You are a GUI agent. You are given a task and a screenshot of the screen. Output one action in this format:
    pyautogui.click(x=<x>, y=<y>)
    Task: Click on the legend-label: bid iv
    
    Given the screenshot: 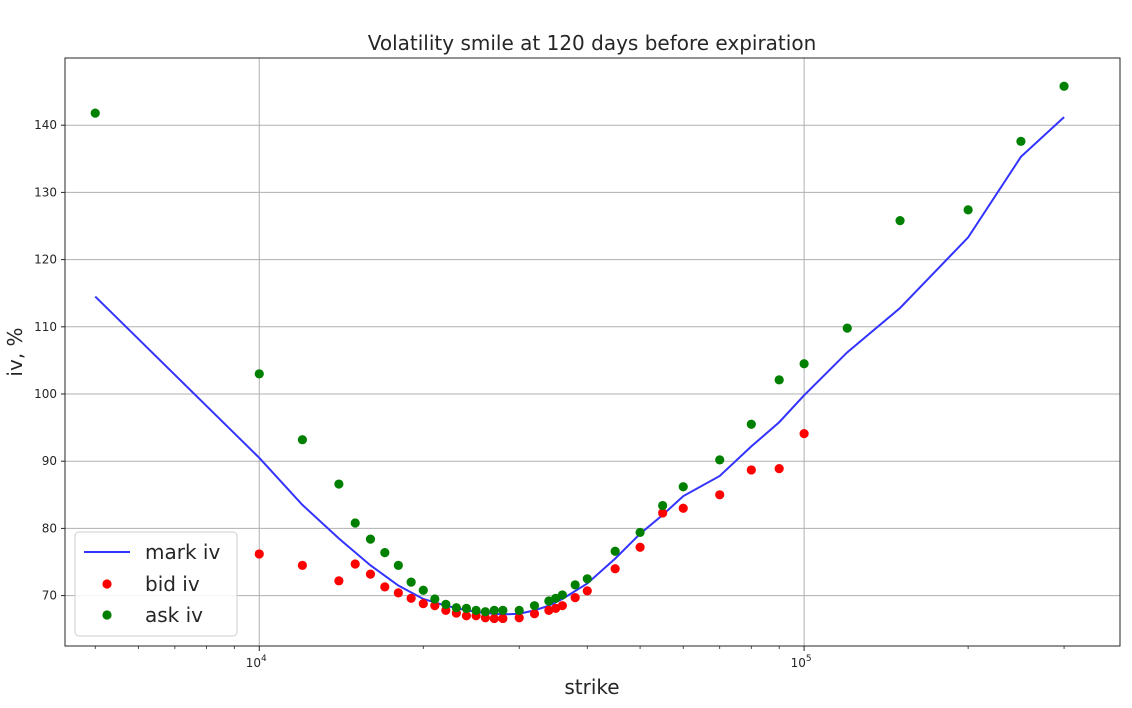 What is the action you would take?
    pyautogui.click(x=172, y=584)
    